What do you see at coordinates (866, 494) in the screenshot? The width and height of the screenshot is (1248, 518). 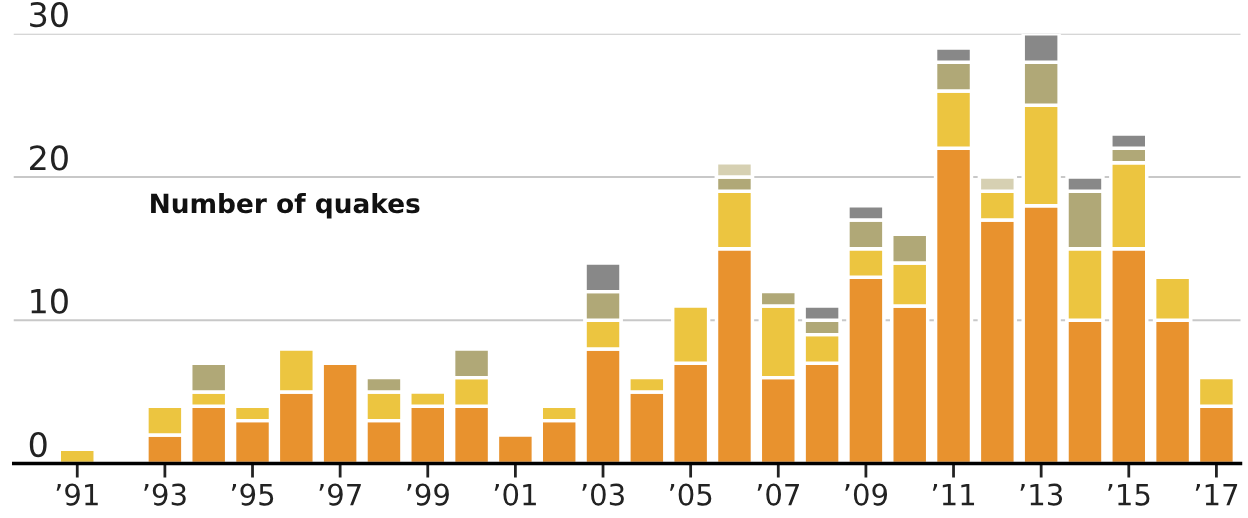 I see `x-tick-label: ’09` at bounding box center [866, 494].